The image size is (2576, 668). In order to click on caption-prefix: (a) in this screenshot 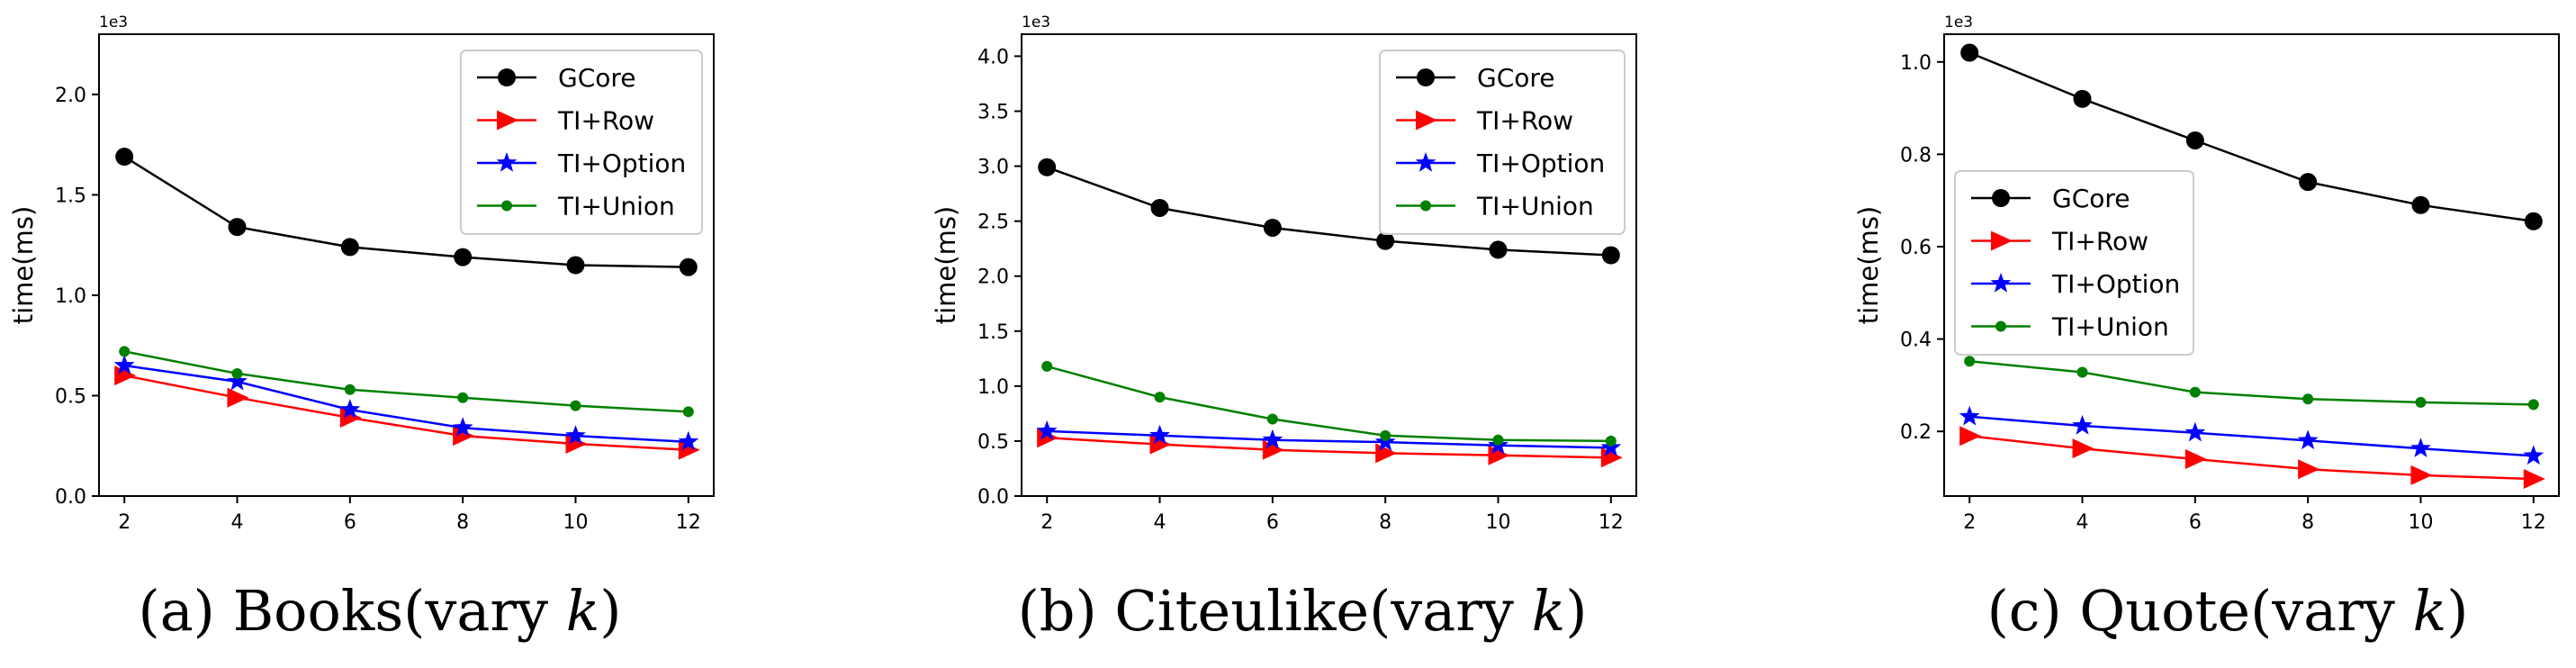, I will do `click(186, 611)`.